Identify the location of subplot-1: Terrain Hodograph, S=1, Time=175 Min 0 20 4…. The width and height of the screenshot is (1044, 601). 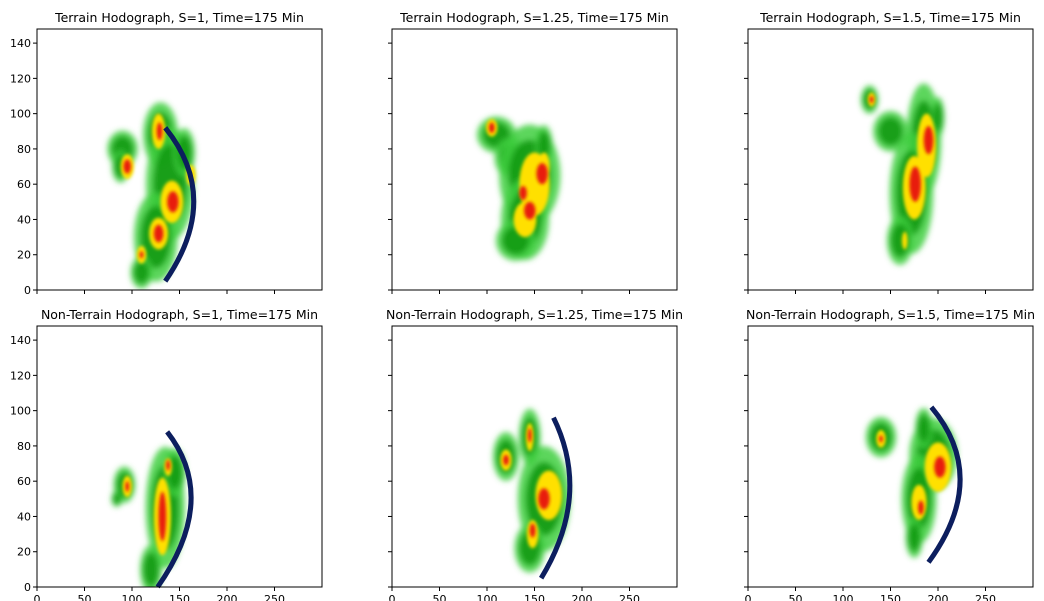
(166, 153).